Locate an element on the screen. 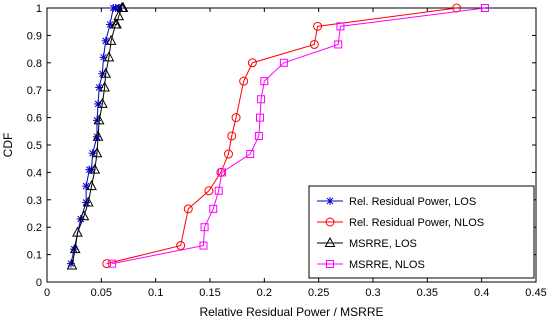 The height and width of the screenshot is (325, 559). y-tick-label: 0.4 is located at coordinates (34, 173).